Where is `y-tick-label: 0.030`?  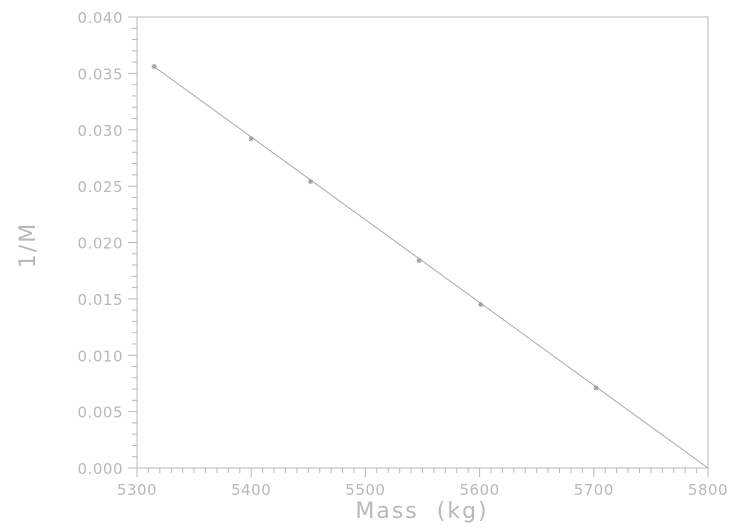 y-tick-label: 0.030 is located at coordinates (100, 131).